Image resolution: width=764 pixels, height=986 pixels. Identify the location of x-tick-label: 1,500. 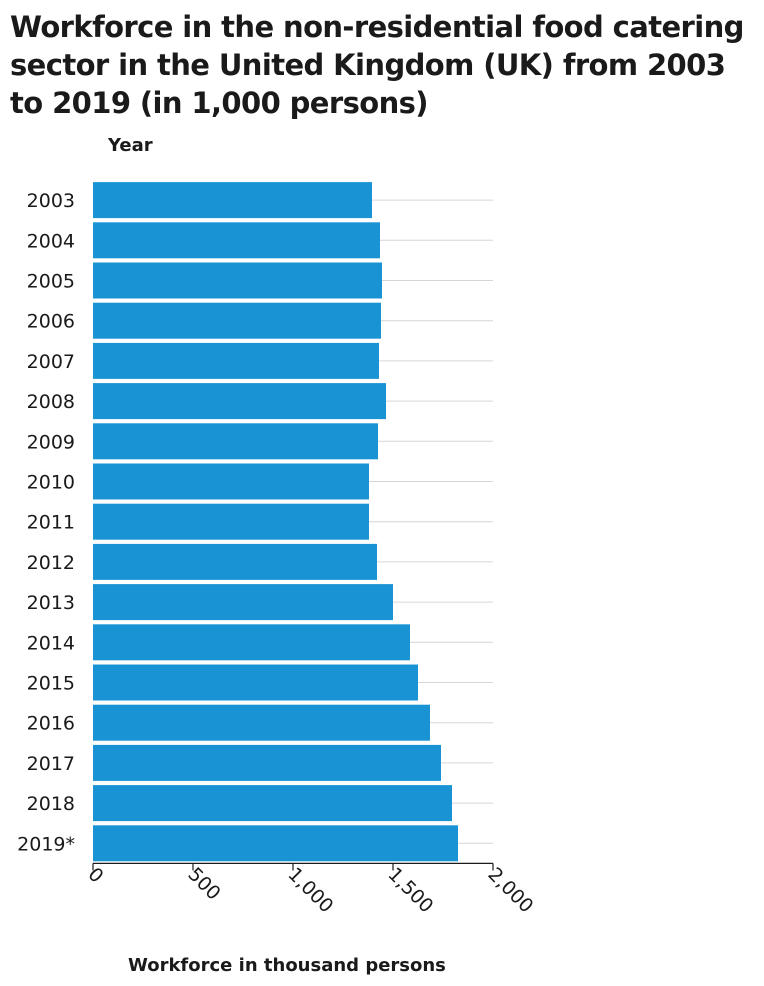
(410, 890).